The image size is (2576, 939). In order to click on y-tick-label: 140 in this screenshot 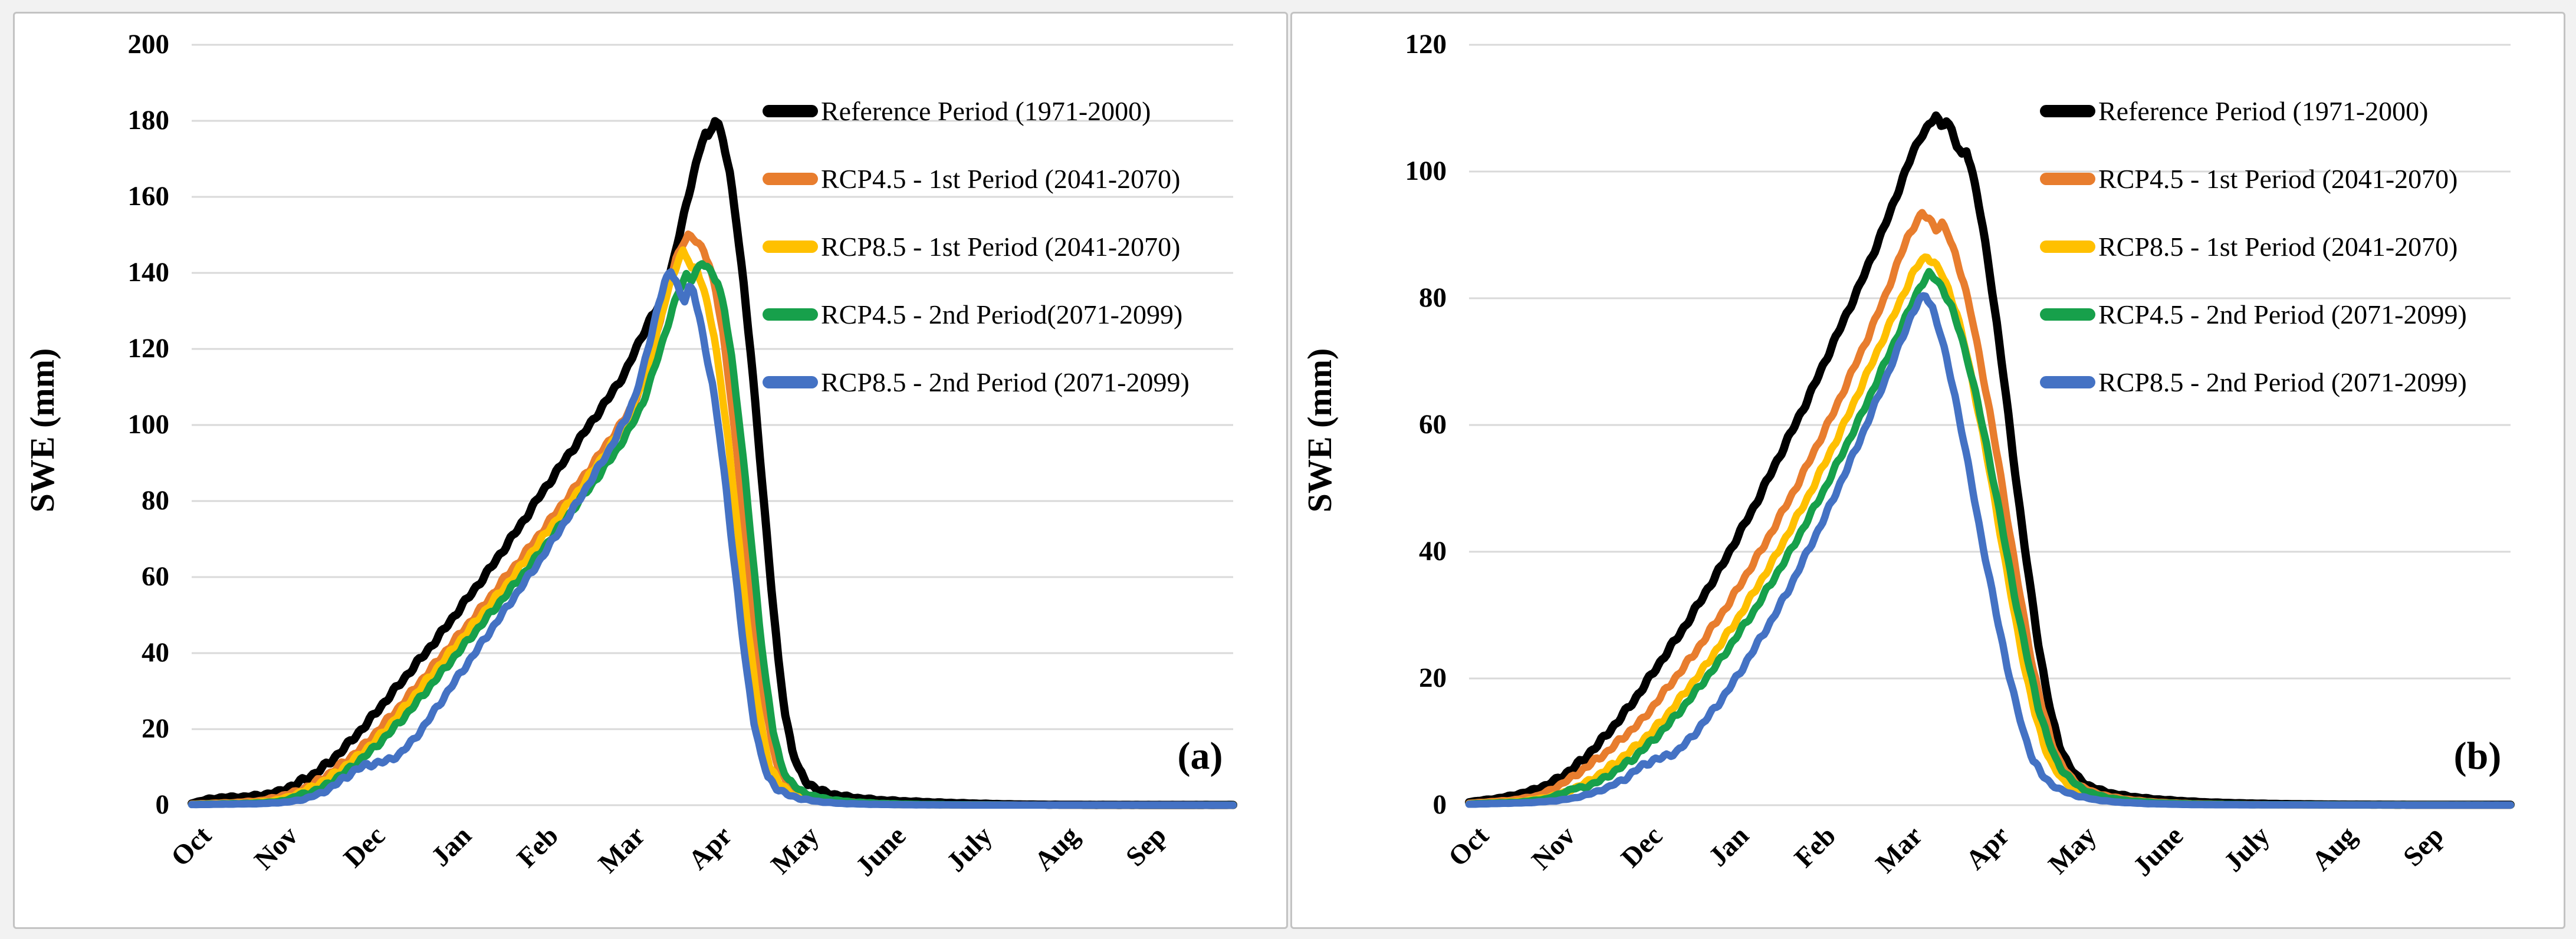, I will do `click(148, 272)`.